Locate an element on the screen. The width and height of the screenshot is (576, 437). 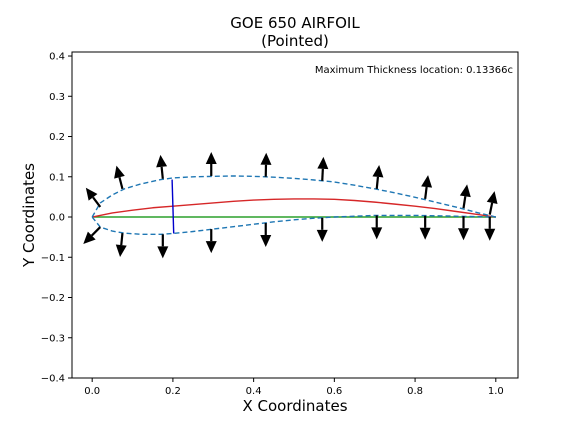
x-tick-label: 0.4 is located at coordinates (254, 391).